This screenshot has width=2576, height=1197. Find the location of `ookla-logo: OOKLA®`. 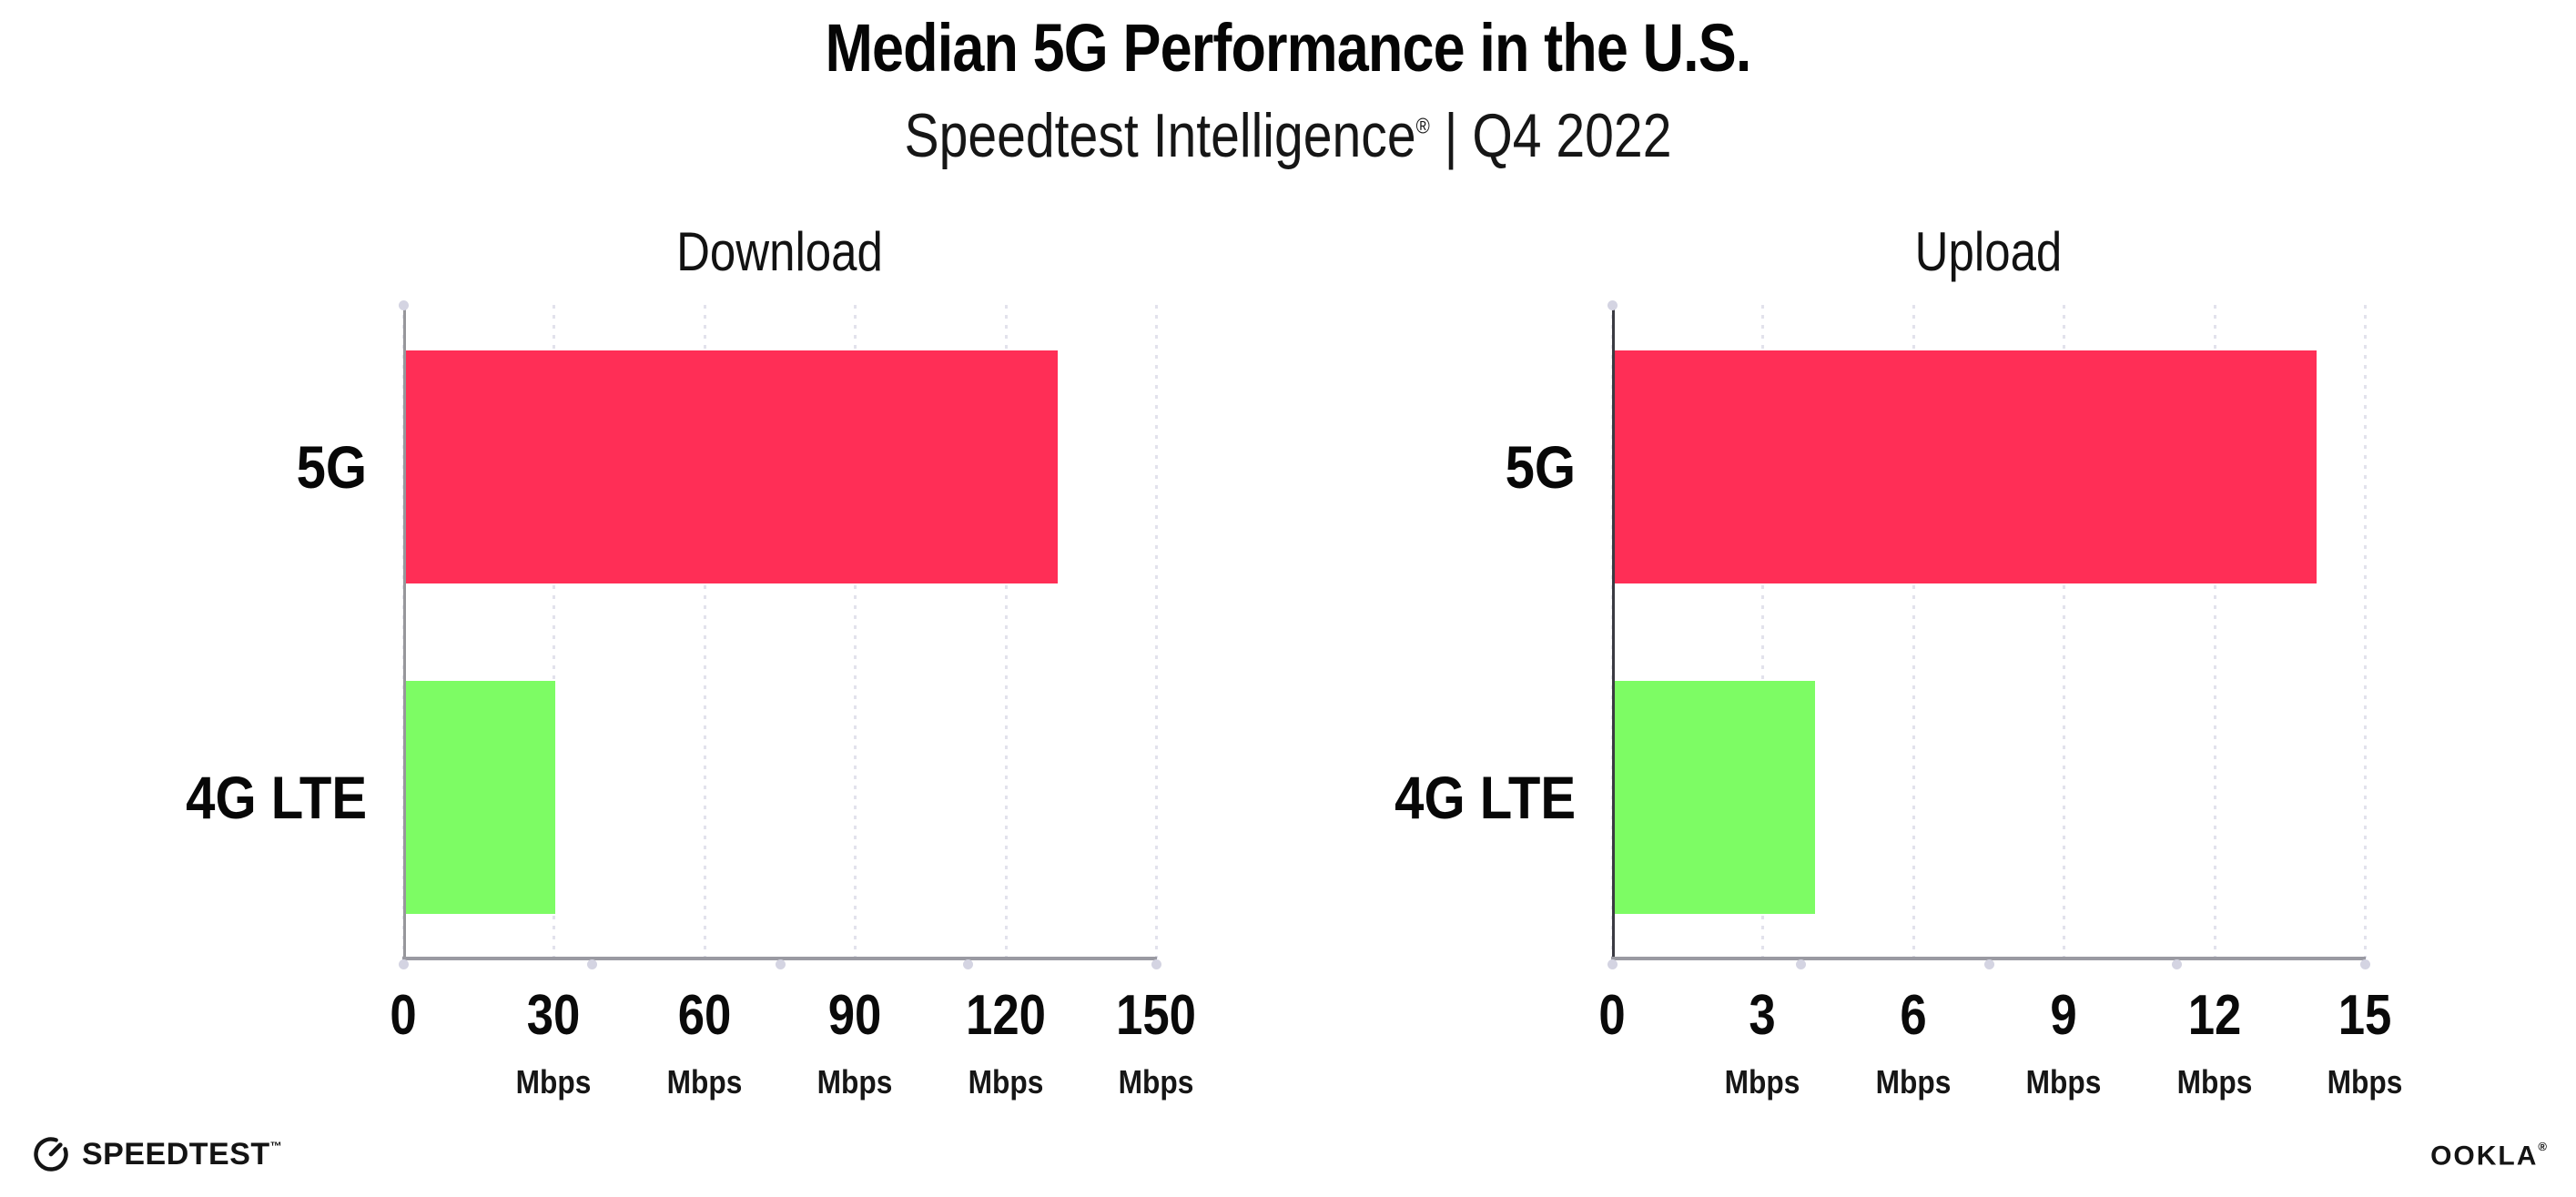

ookla-logo: OOKLA® is located at coordinates (2488, 1156).